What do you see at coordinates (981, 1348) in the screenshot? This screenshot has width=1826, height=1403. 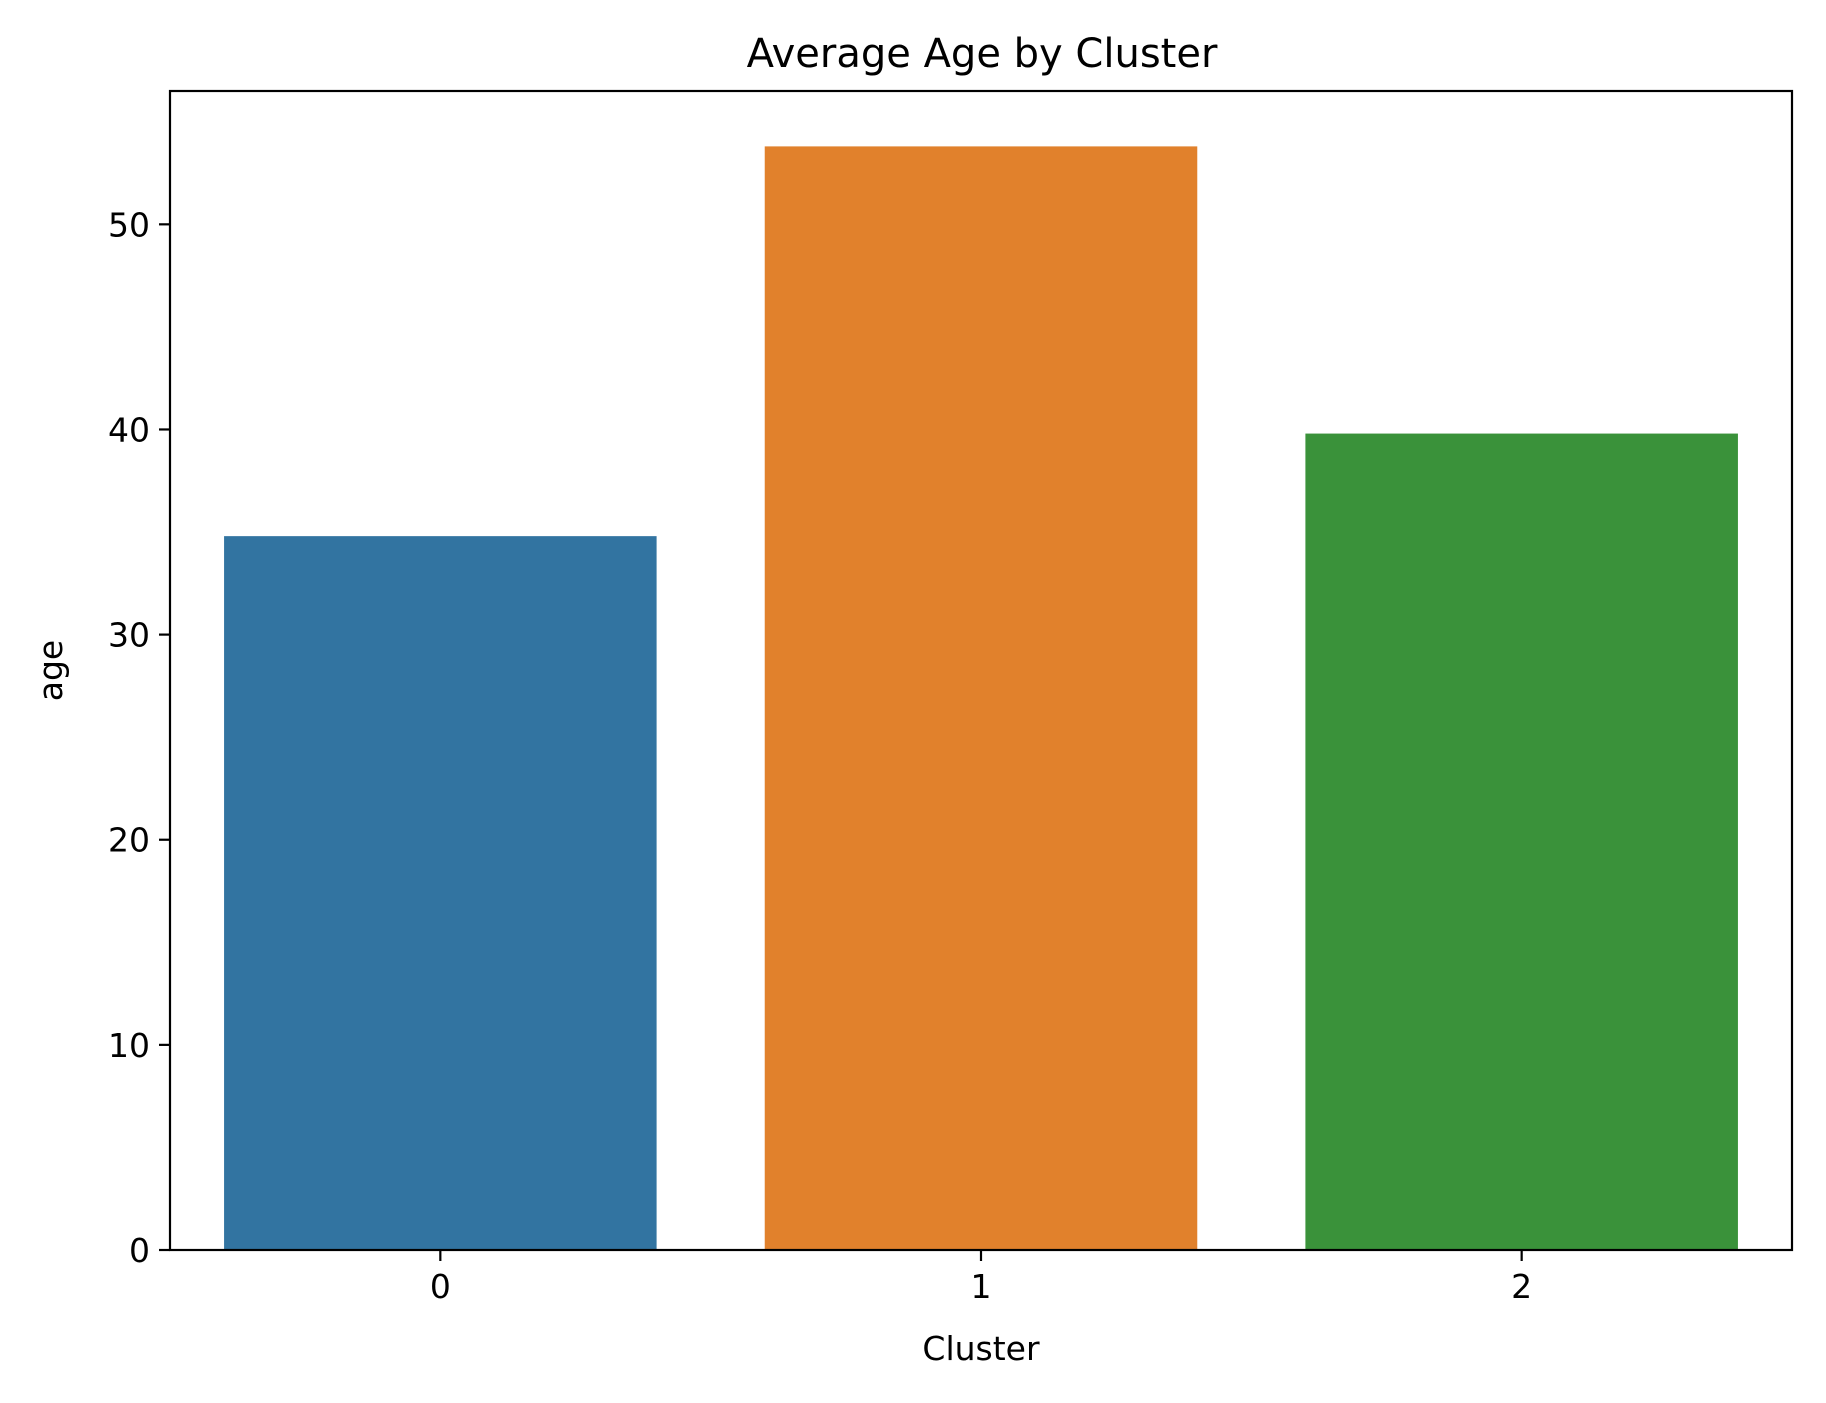 I see `x-axis-label: Cluster` at bounding box center [981, 1348].